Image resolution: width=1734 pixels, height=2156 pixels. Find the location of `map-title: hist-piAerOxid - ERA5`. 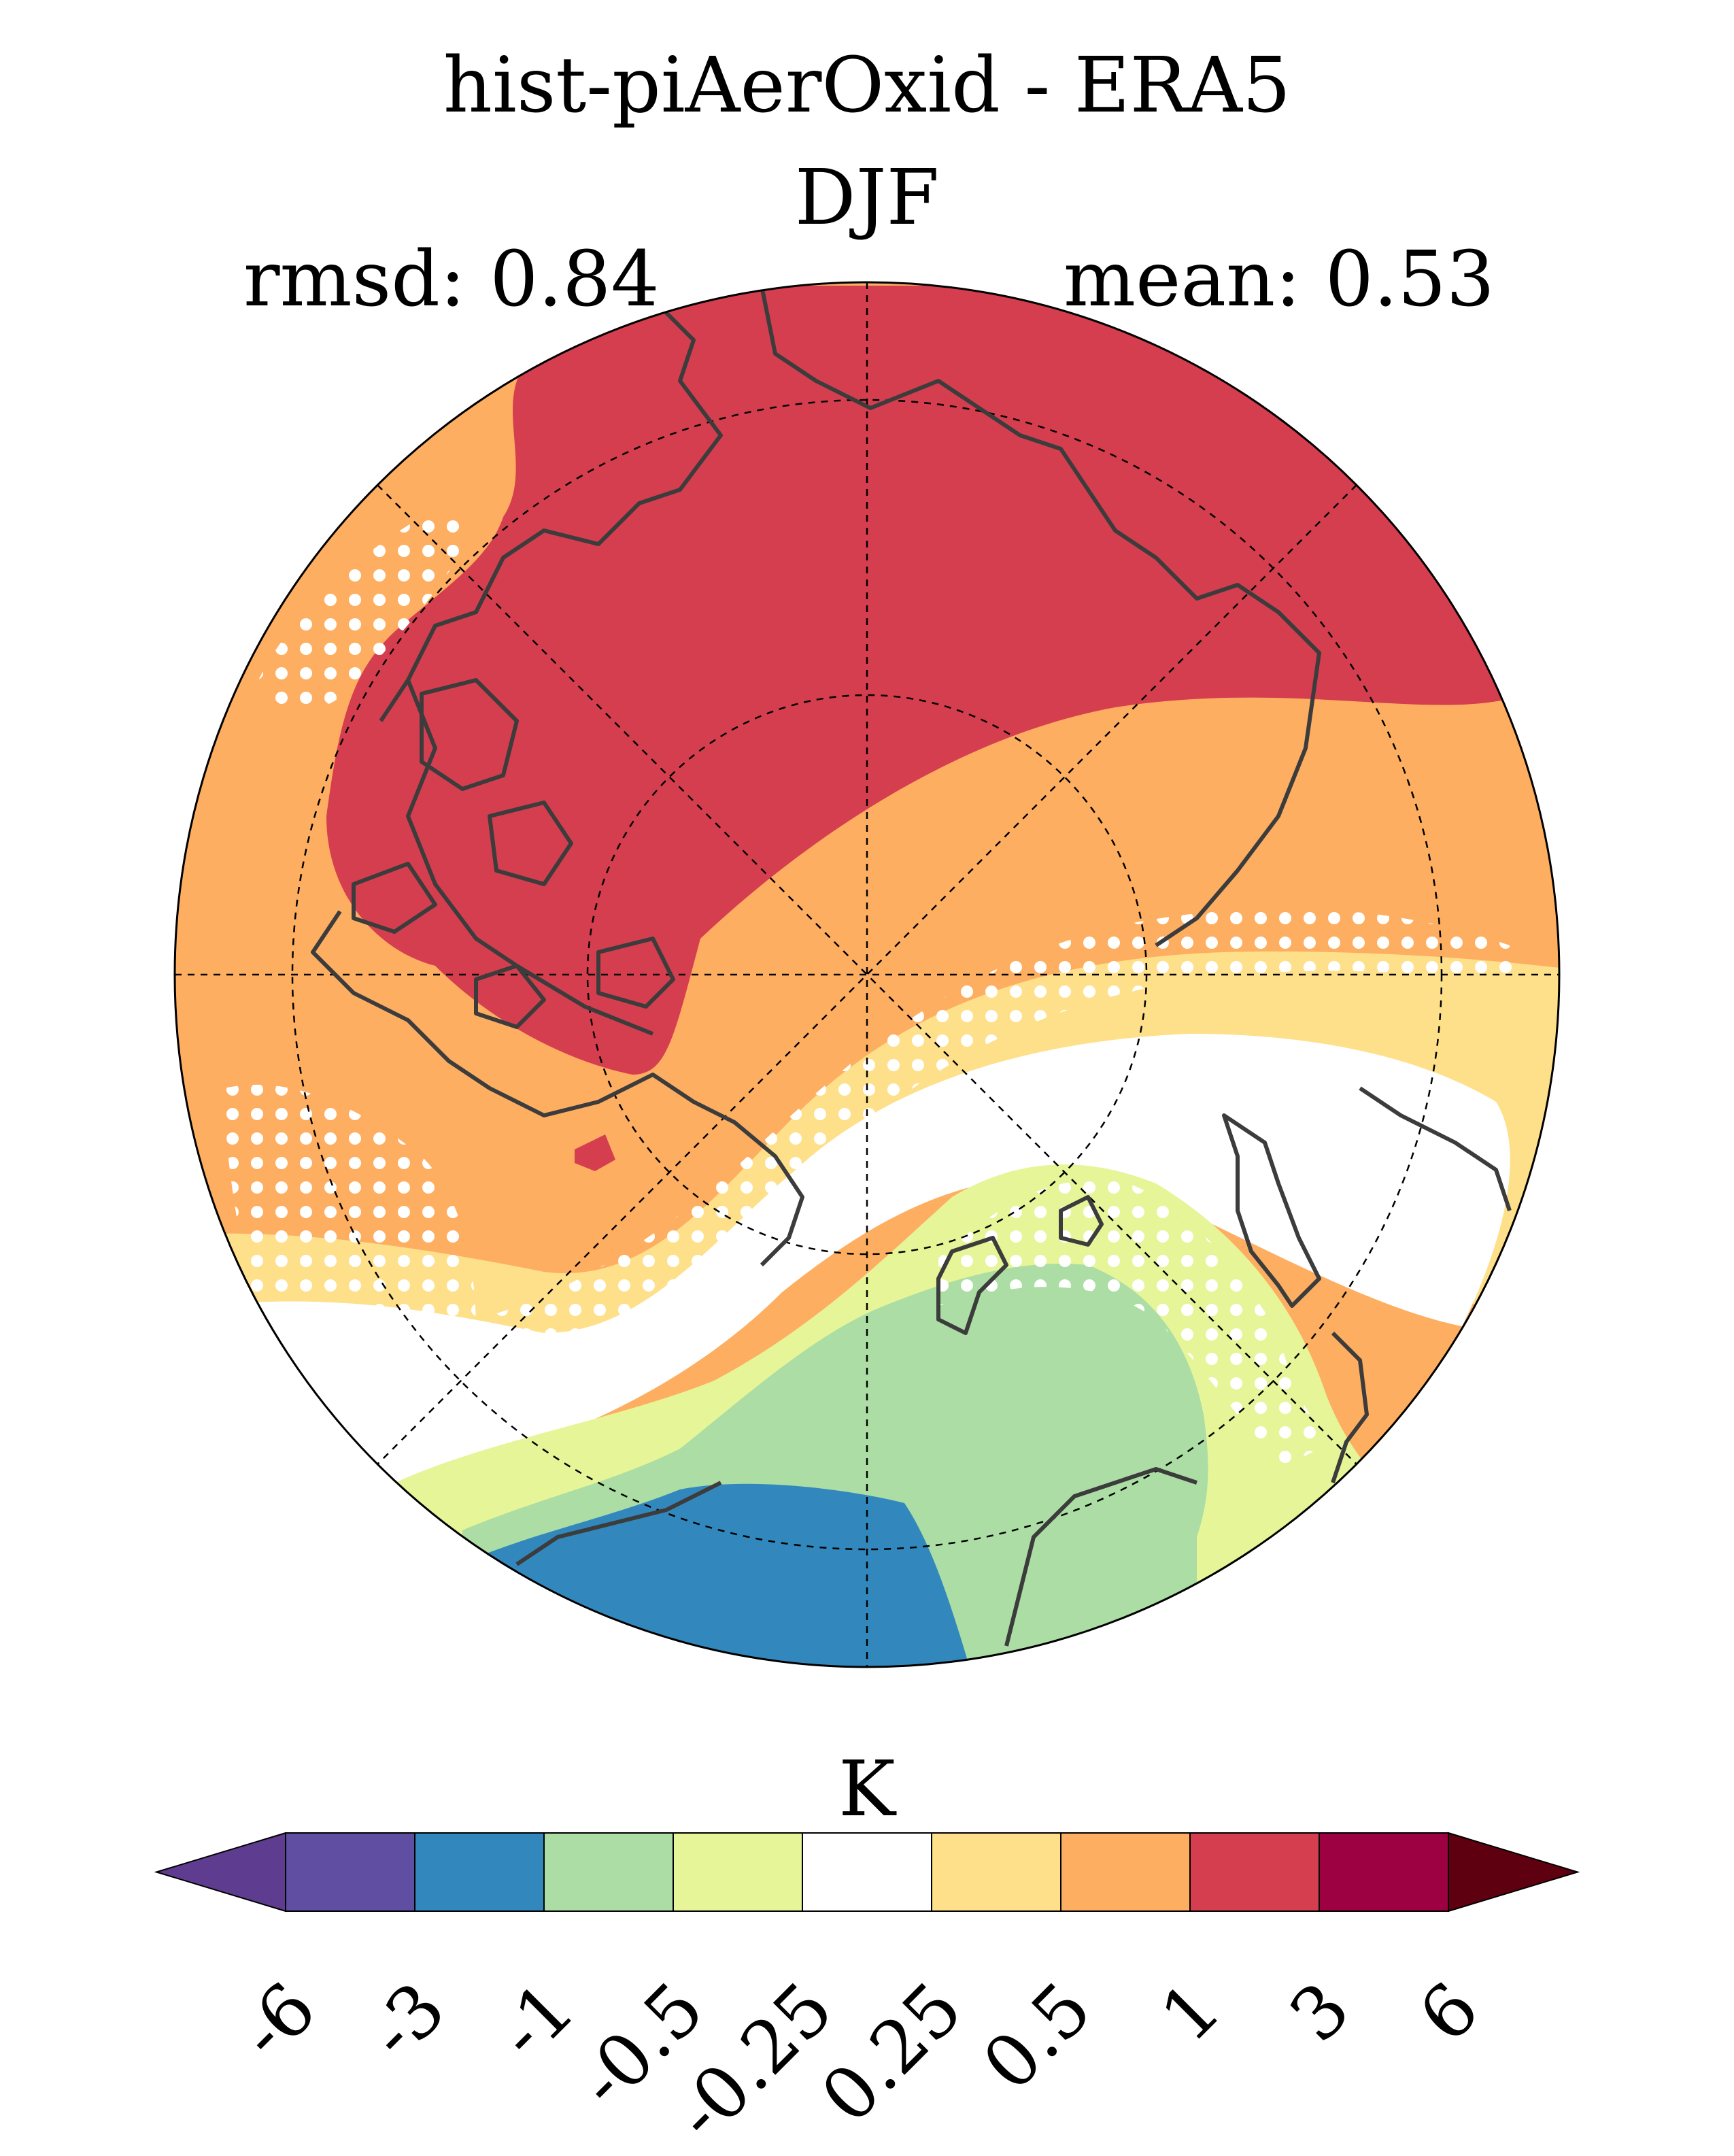

map-title: hist-piAerOxid - ERA5 is located at coordinates (867, 85).